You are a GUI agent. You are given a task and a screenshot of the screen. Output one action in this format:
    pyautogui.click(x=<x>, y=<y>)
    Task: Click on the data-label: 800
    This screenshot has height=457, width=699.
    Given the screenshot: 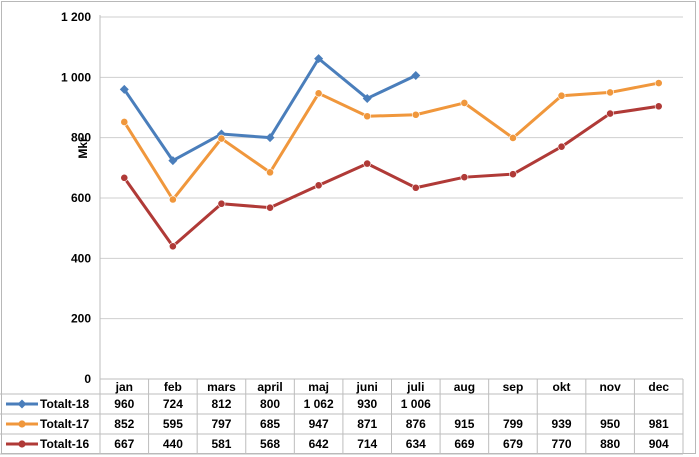 What is the action you would take?
    pyautogui.click(x=270, y=404)
    